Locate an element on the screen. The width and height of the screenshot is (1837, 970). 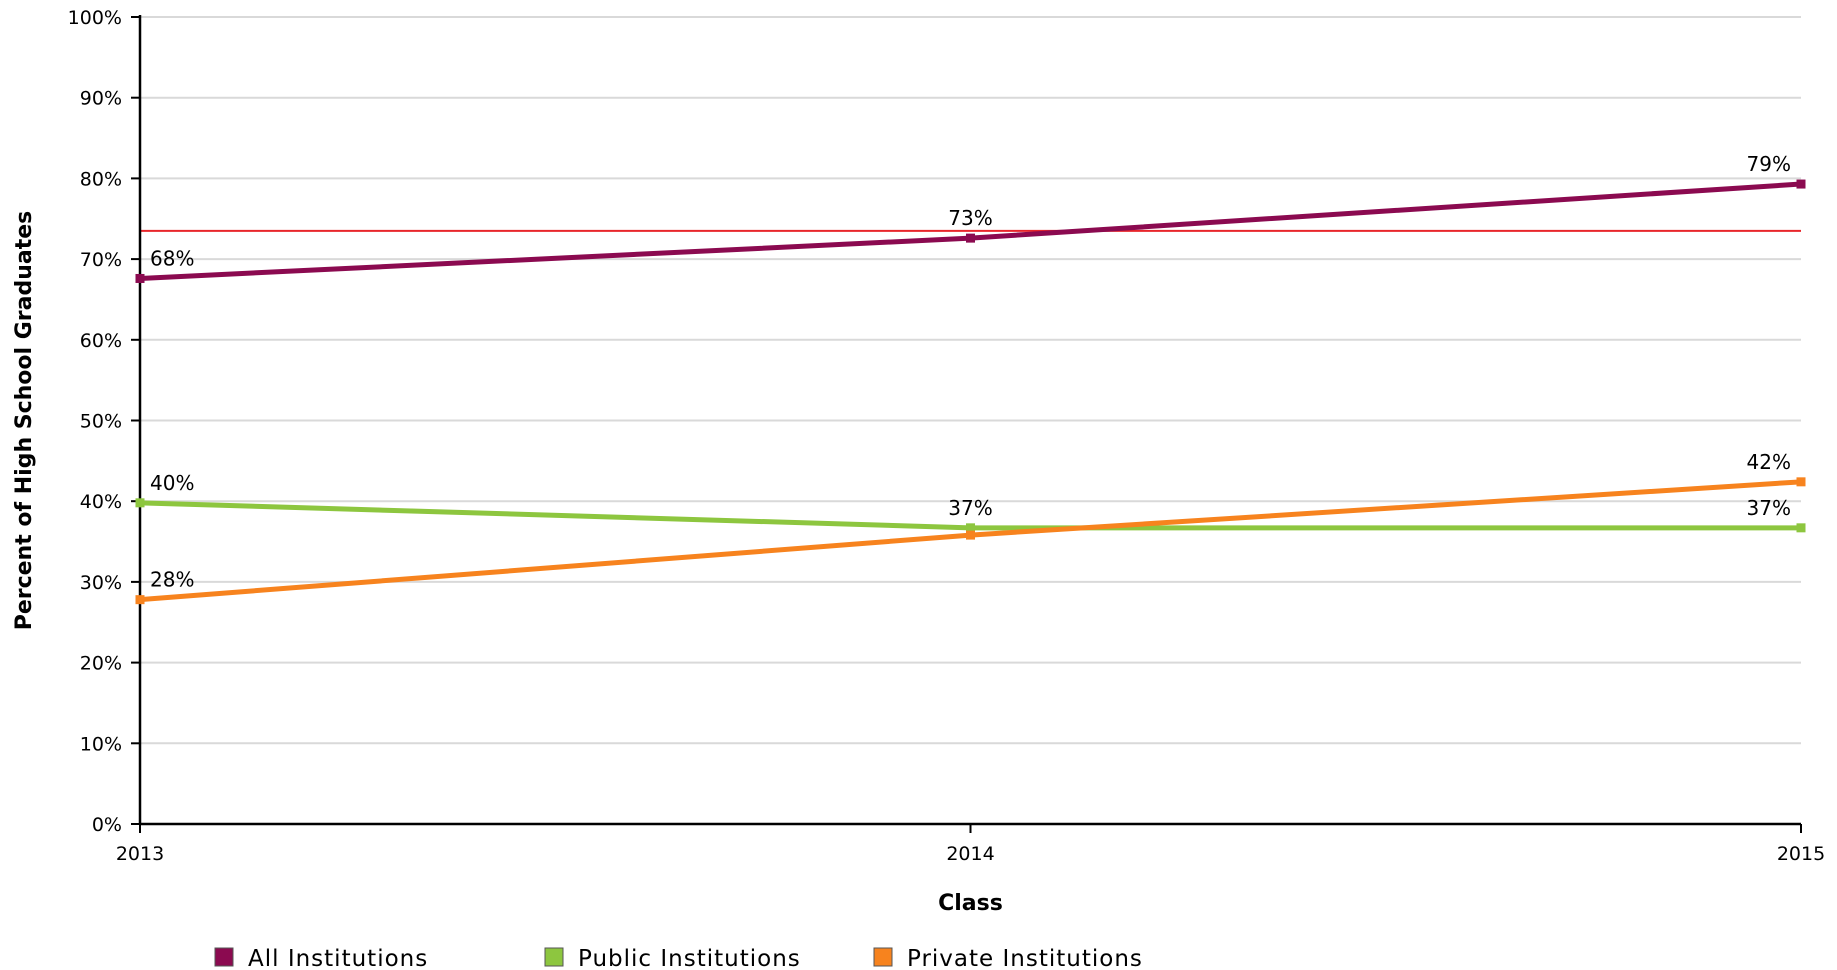
y-tick-label: 70% is located at coordinates (101, 260).